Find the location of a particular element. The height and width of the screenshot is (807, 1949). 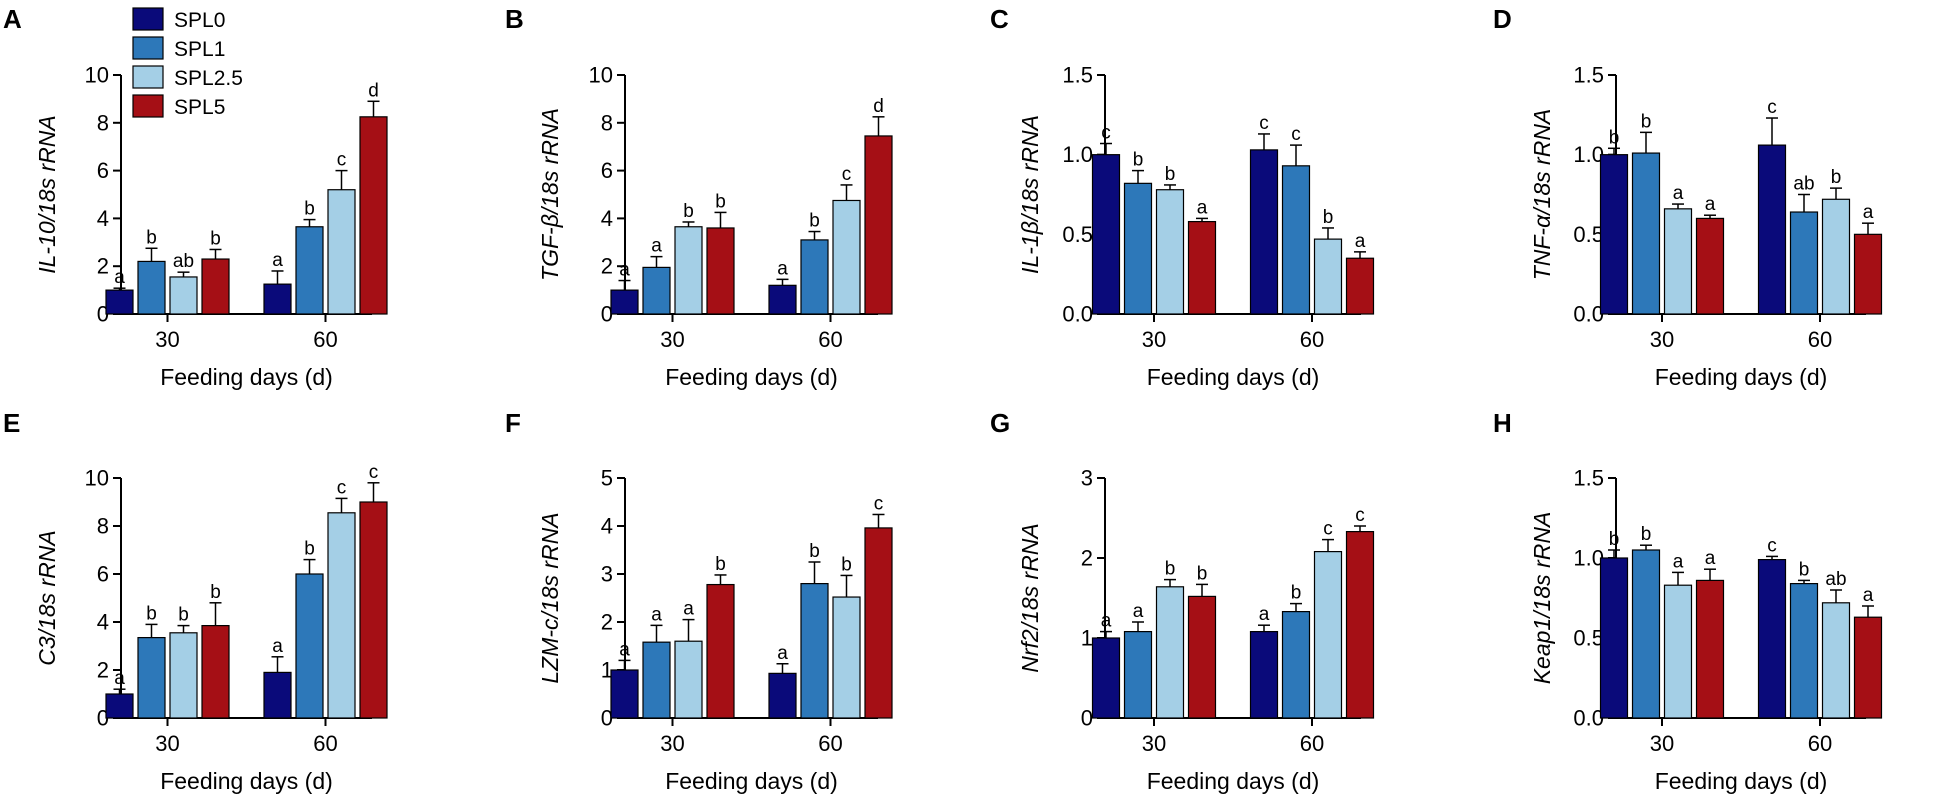

panel-label: F is located at coordinates (513, 423).